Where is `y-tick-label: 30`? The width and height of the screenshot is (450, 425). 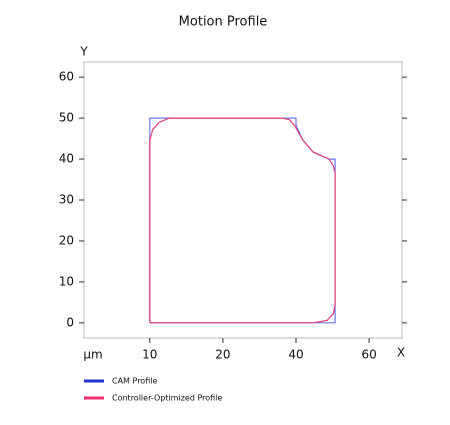 y-tick-label: 30 is located at coordinates (66, 200).